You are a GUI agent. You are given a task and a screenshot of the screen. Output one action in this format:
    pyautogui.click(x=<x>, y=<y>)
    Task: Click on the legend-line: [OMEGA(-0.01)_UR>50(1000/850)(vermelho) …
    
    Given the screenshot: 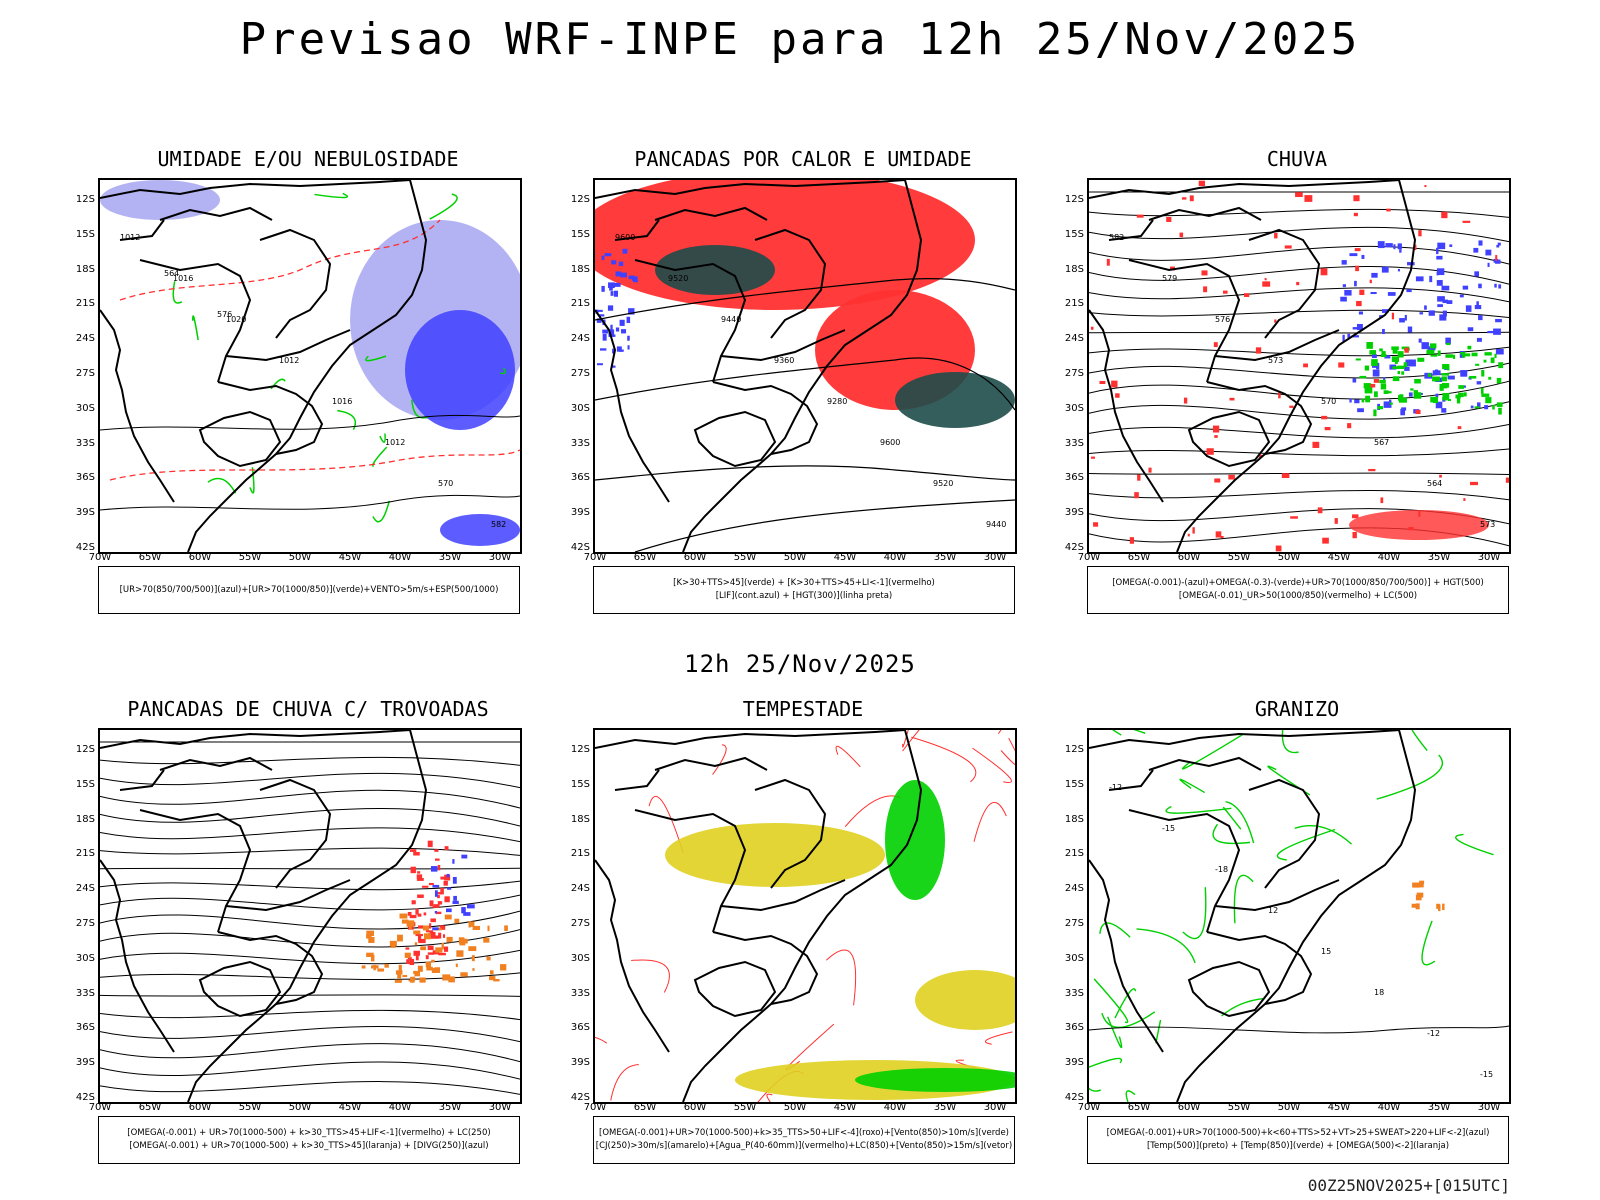 What is the action you would take?
    pyautogui.click(x=1298, y=596)
    